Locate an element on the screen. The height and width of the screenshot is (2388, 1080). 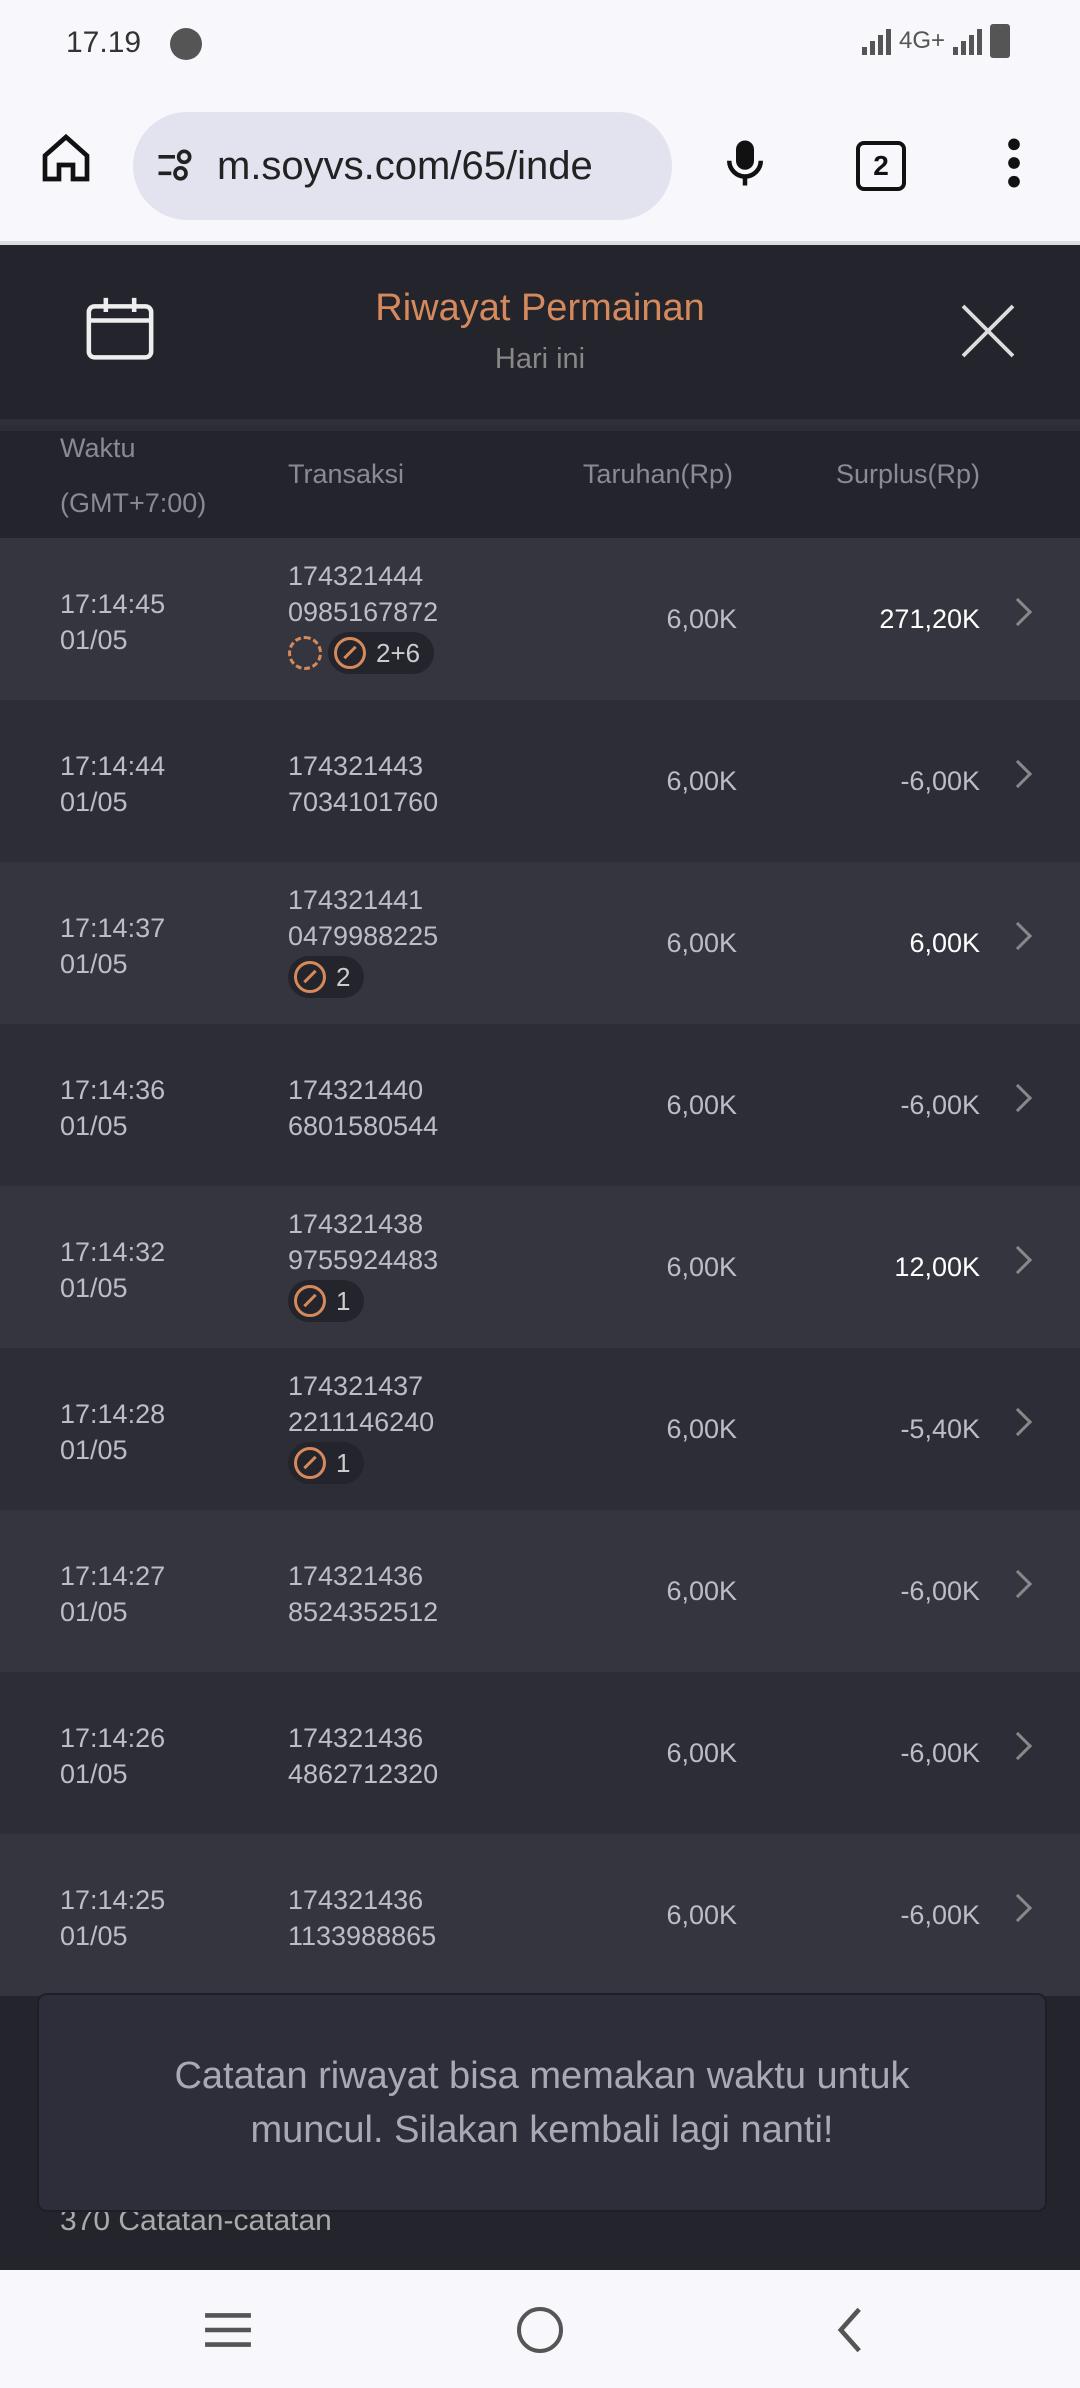
row-time: 17:14:37 is located at coordinates (113, 928).